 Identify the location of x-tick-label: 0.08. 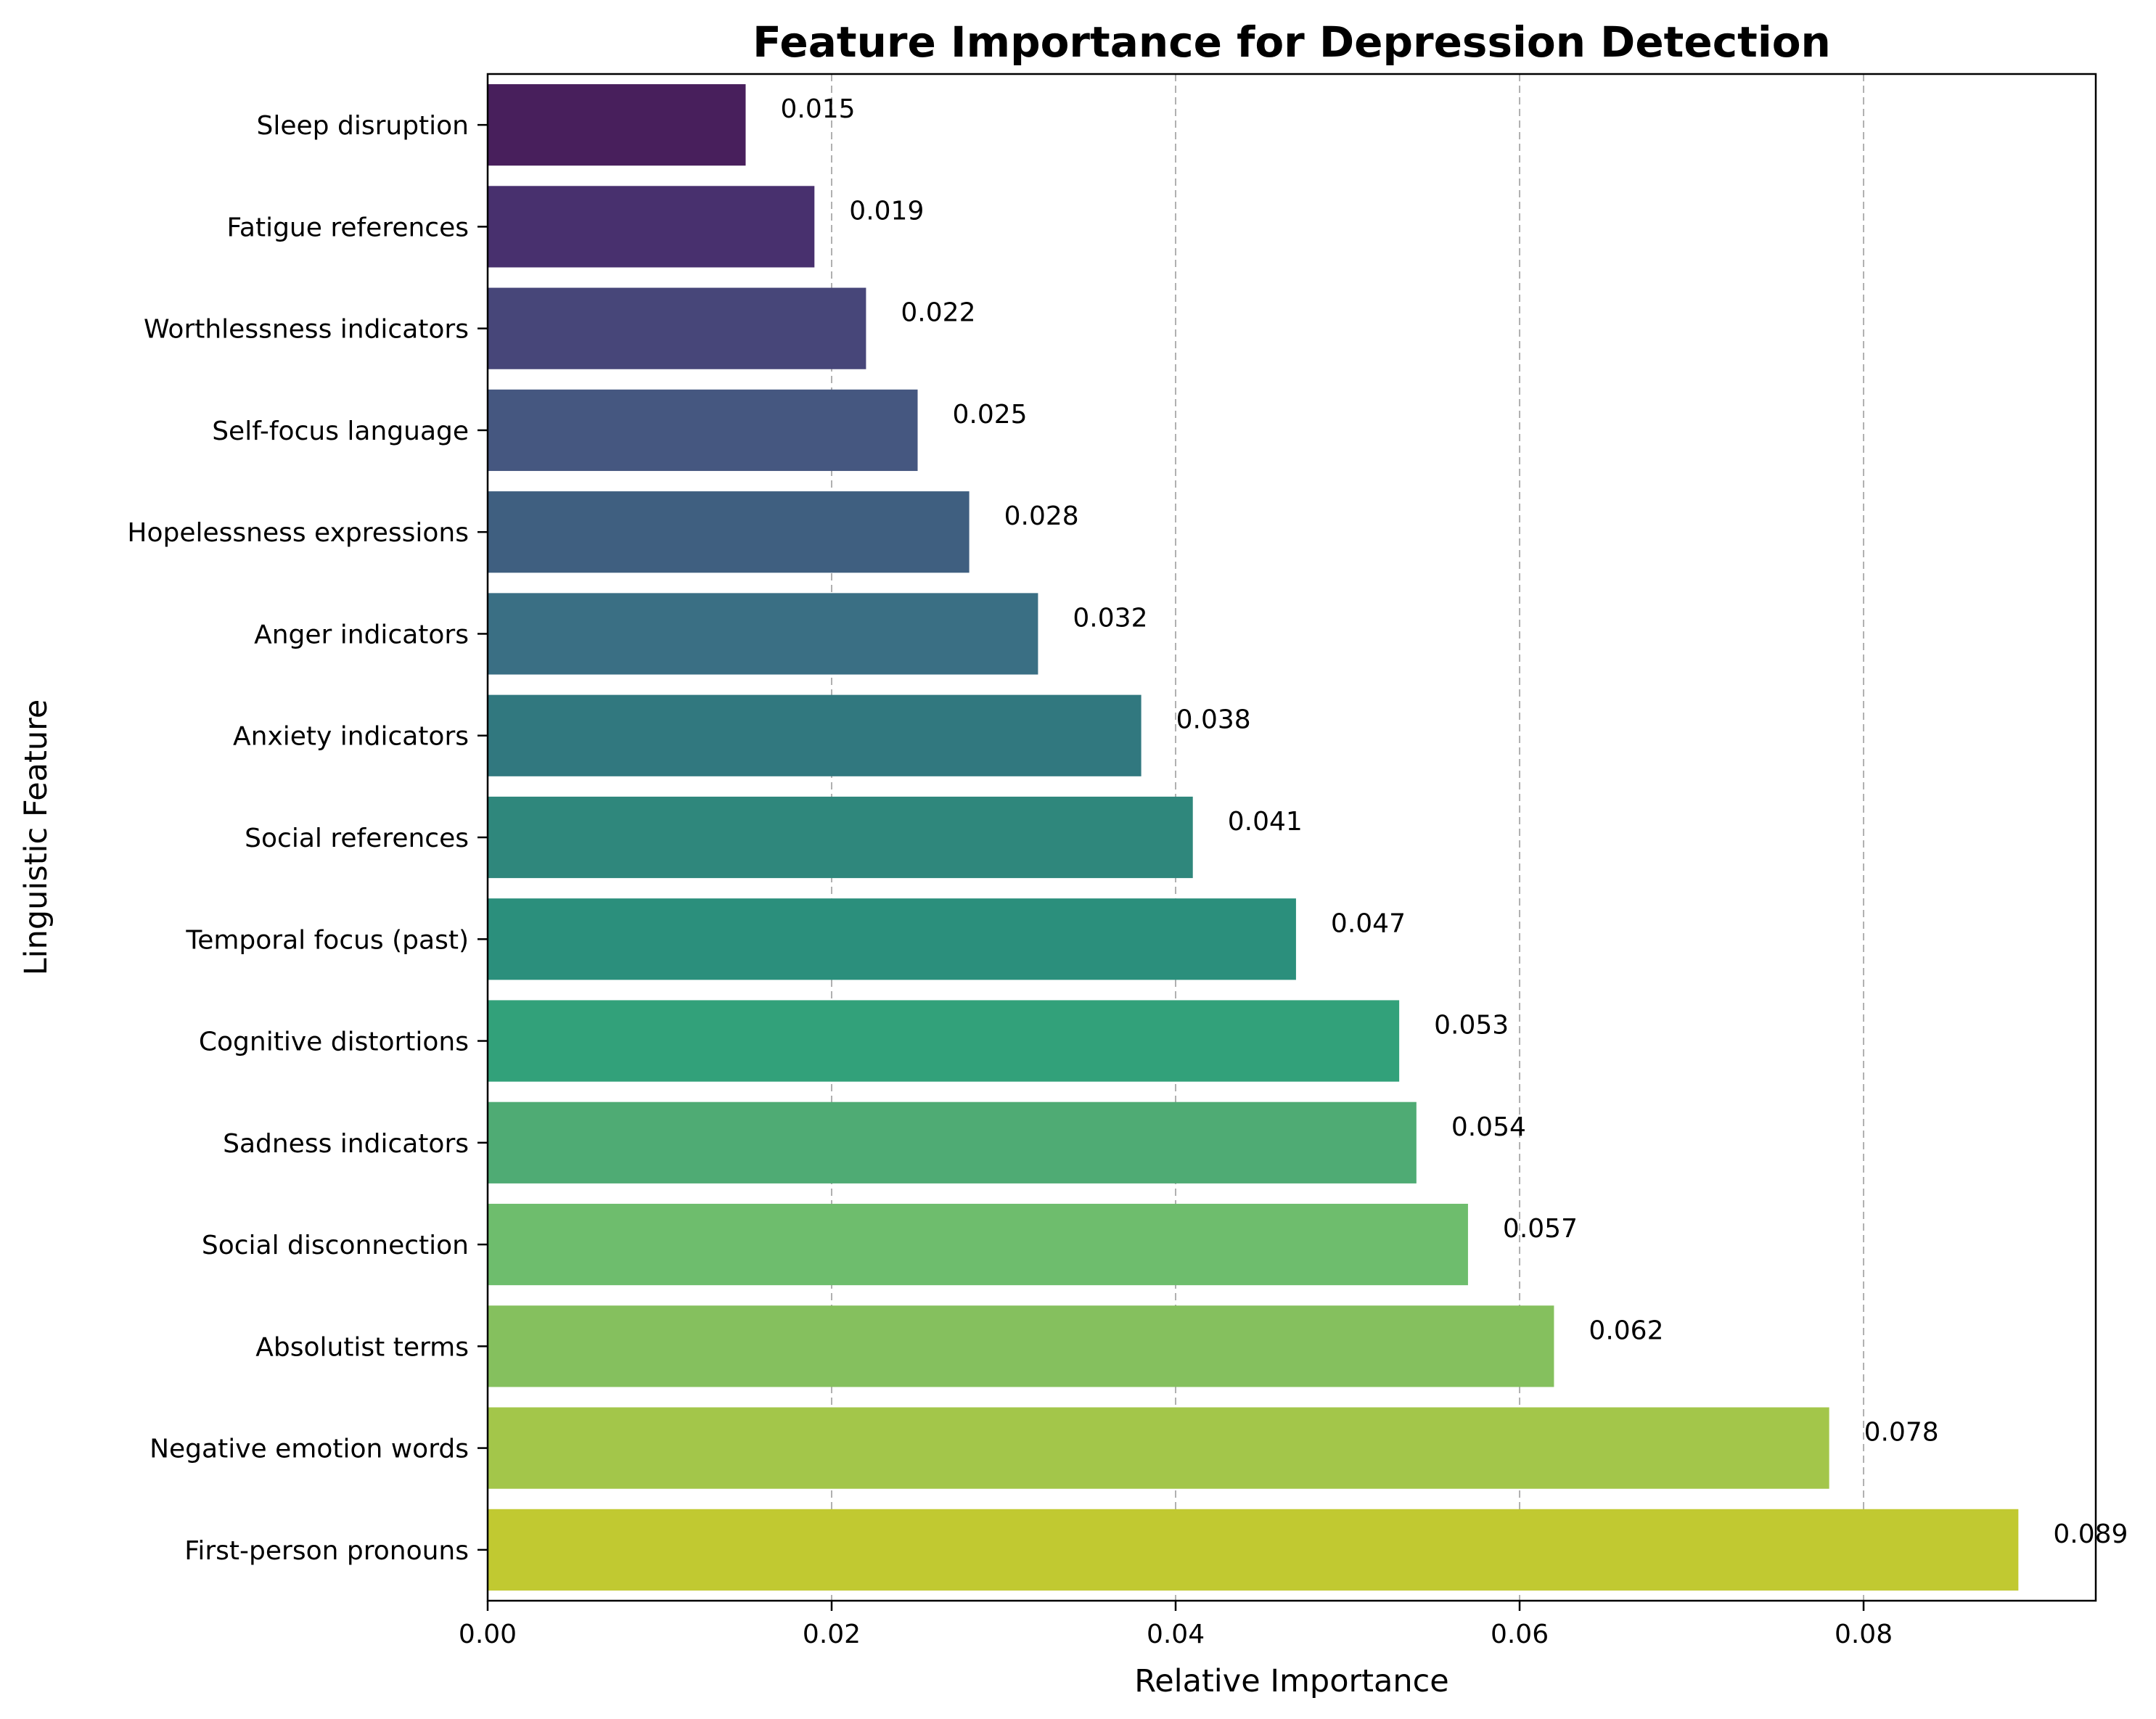
(1864, 1634).